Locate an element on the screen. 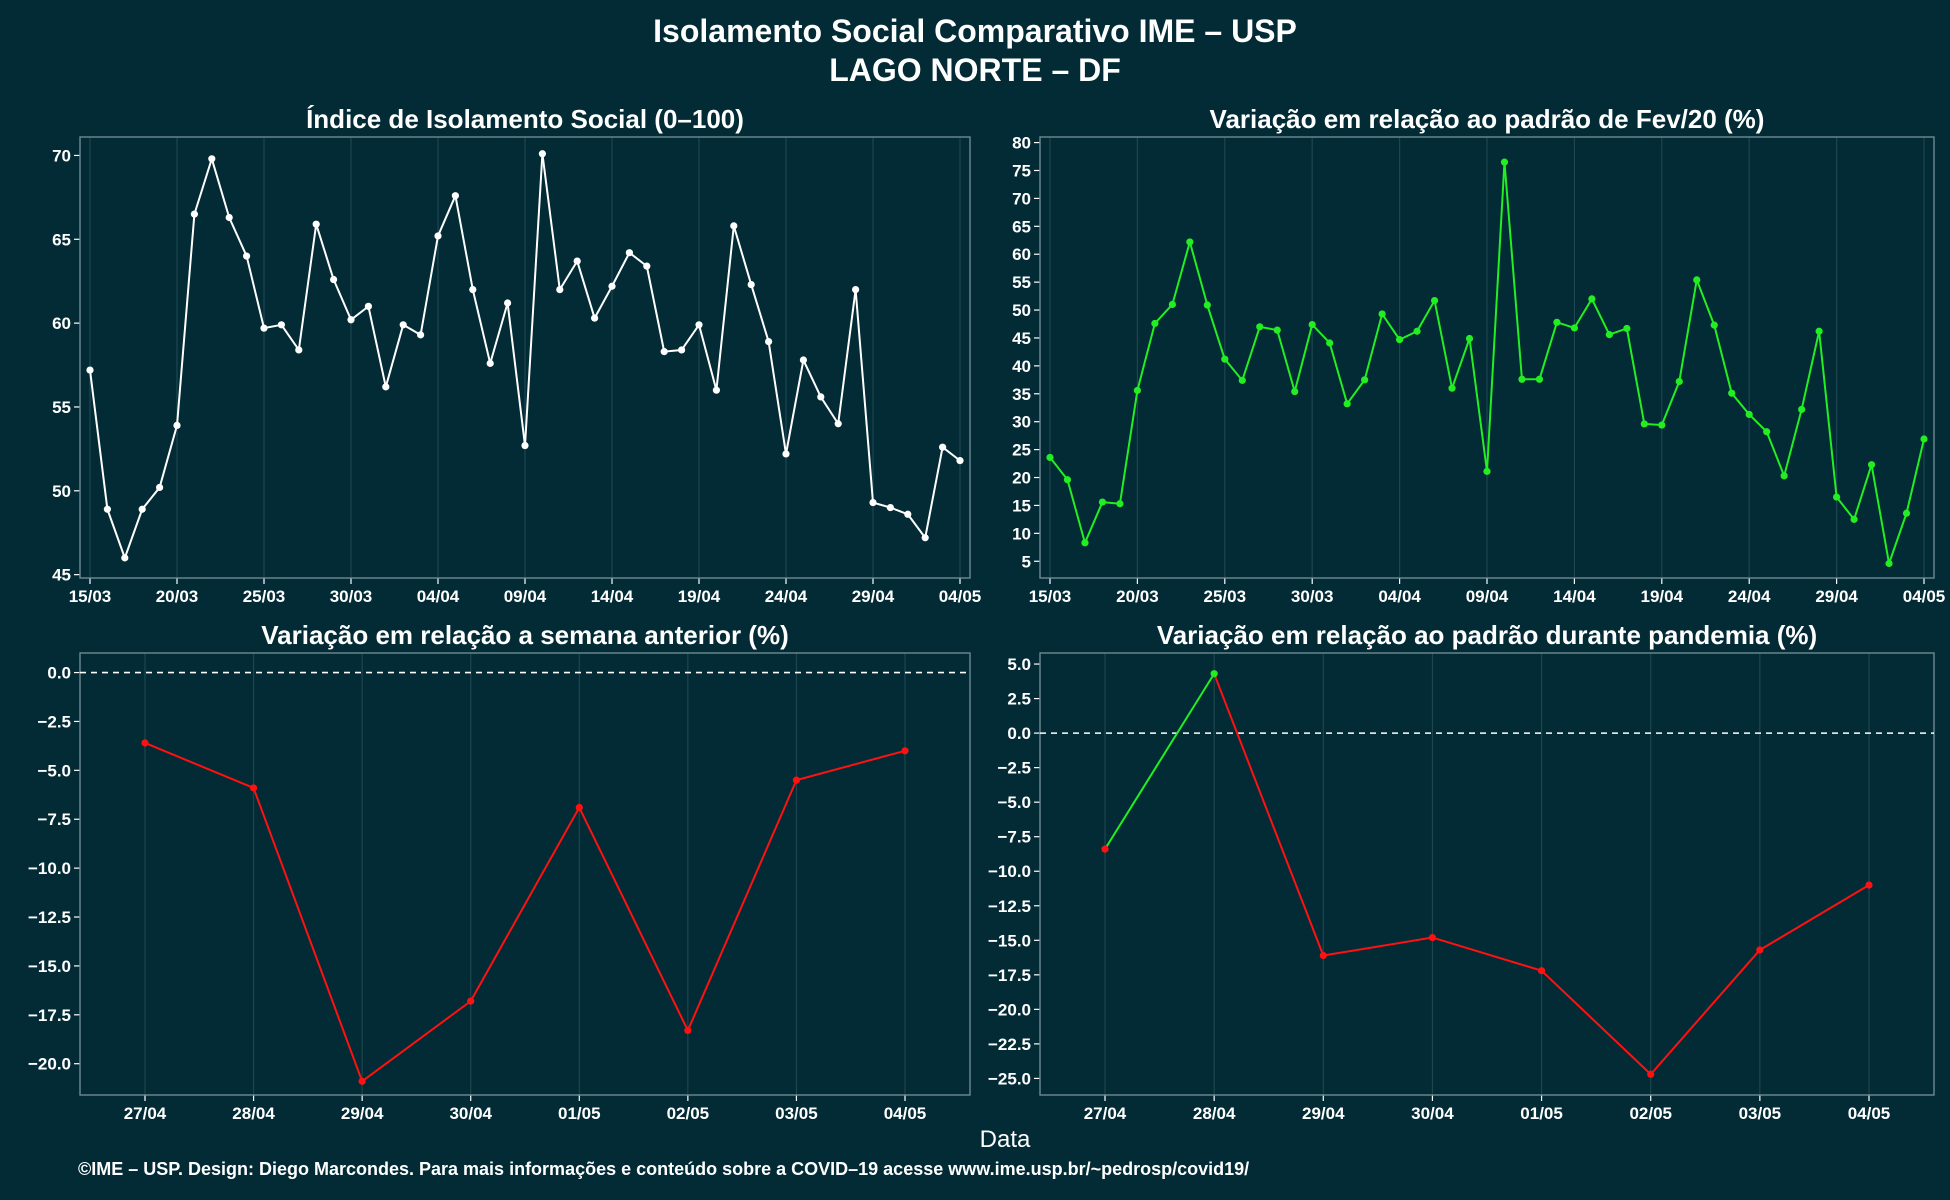 Image resolution: width=1950 pixels, height=1200 pixels. x-tick-label: 14/04 is located at coordinates (1574, 596).